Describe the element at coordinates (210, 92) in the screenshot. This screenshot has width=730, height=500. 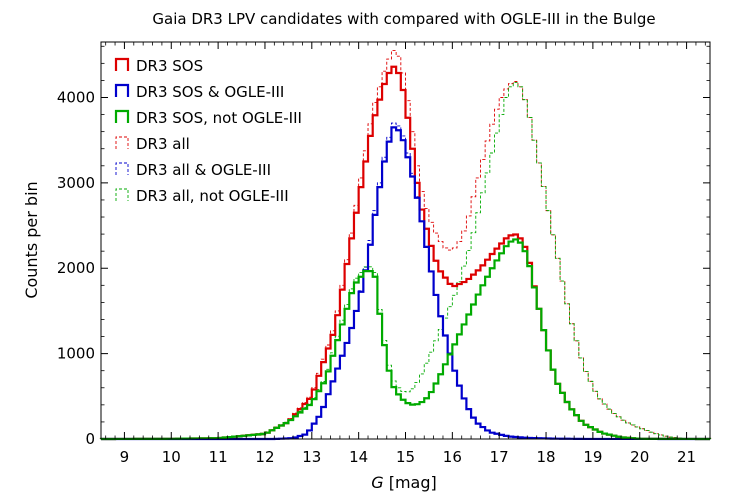
I see `legend-label: DR3 SOS & OGLE-III` at that location.